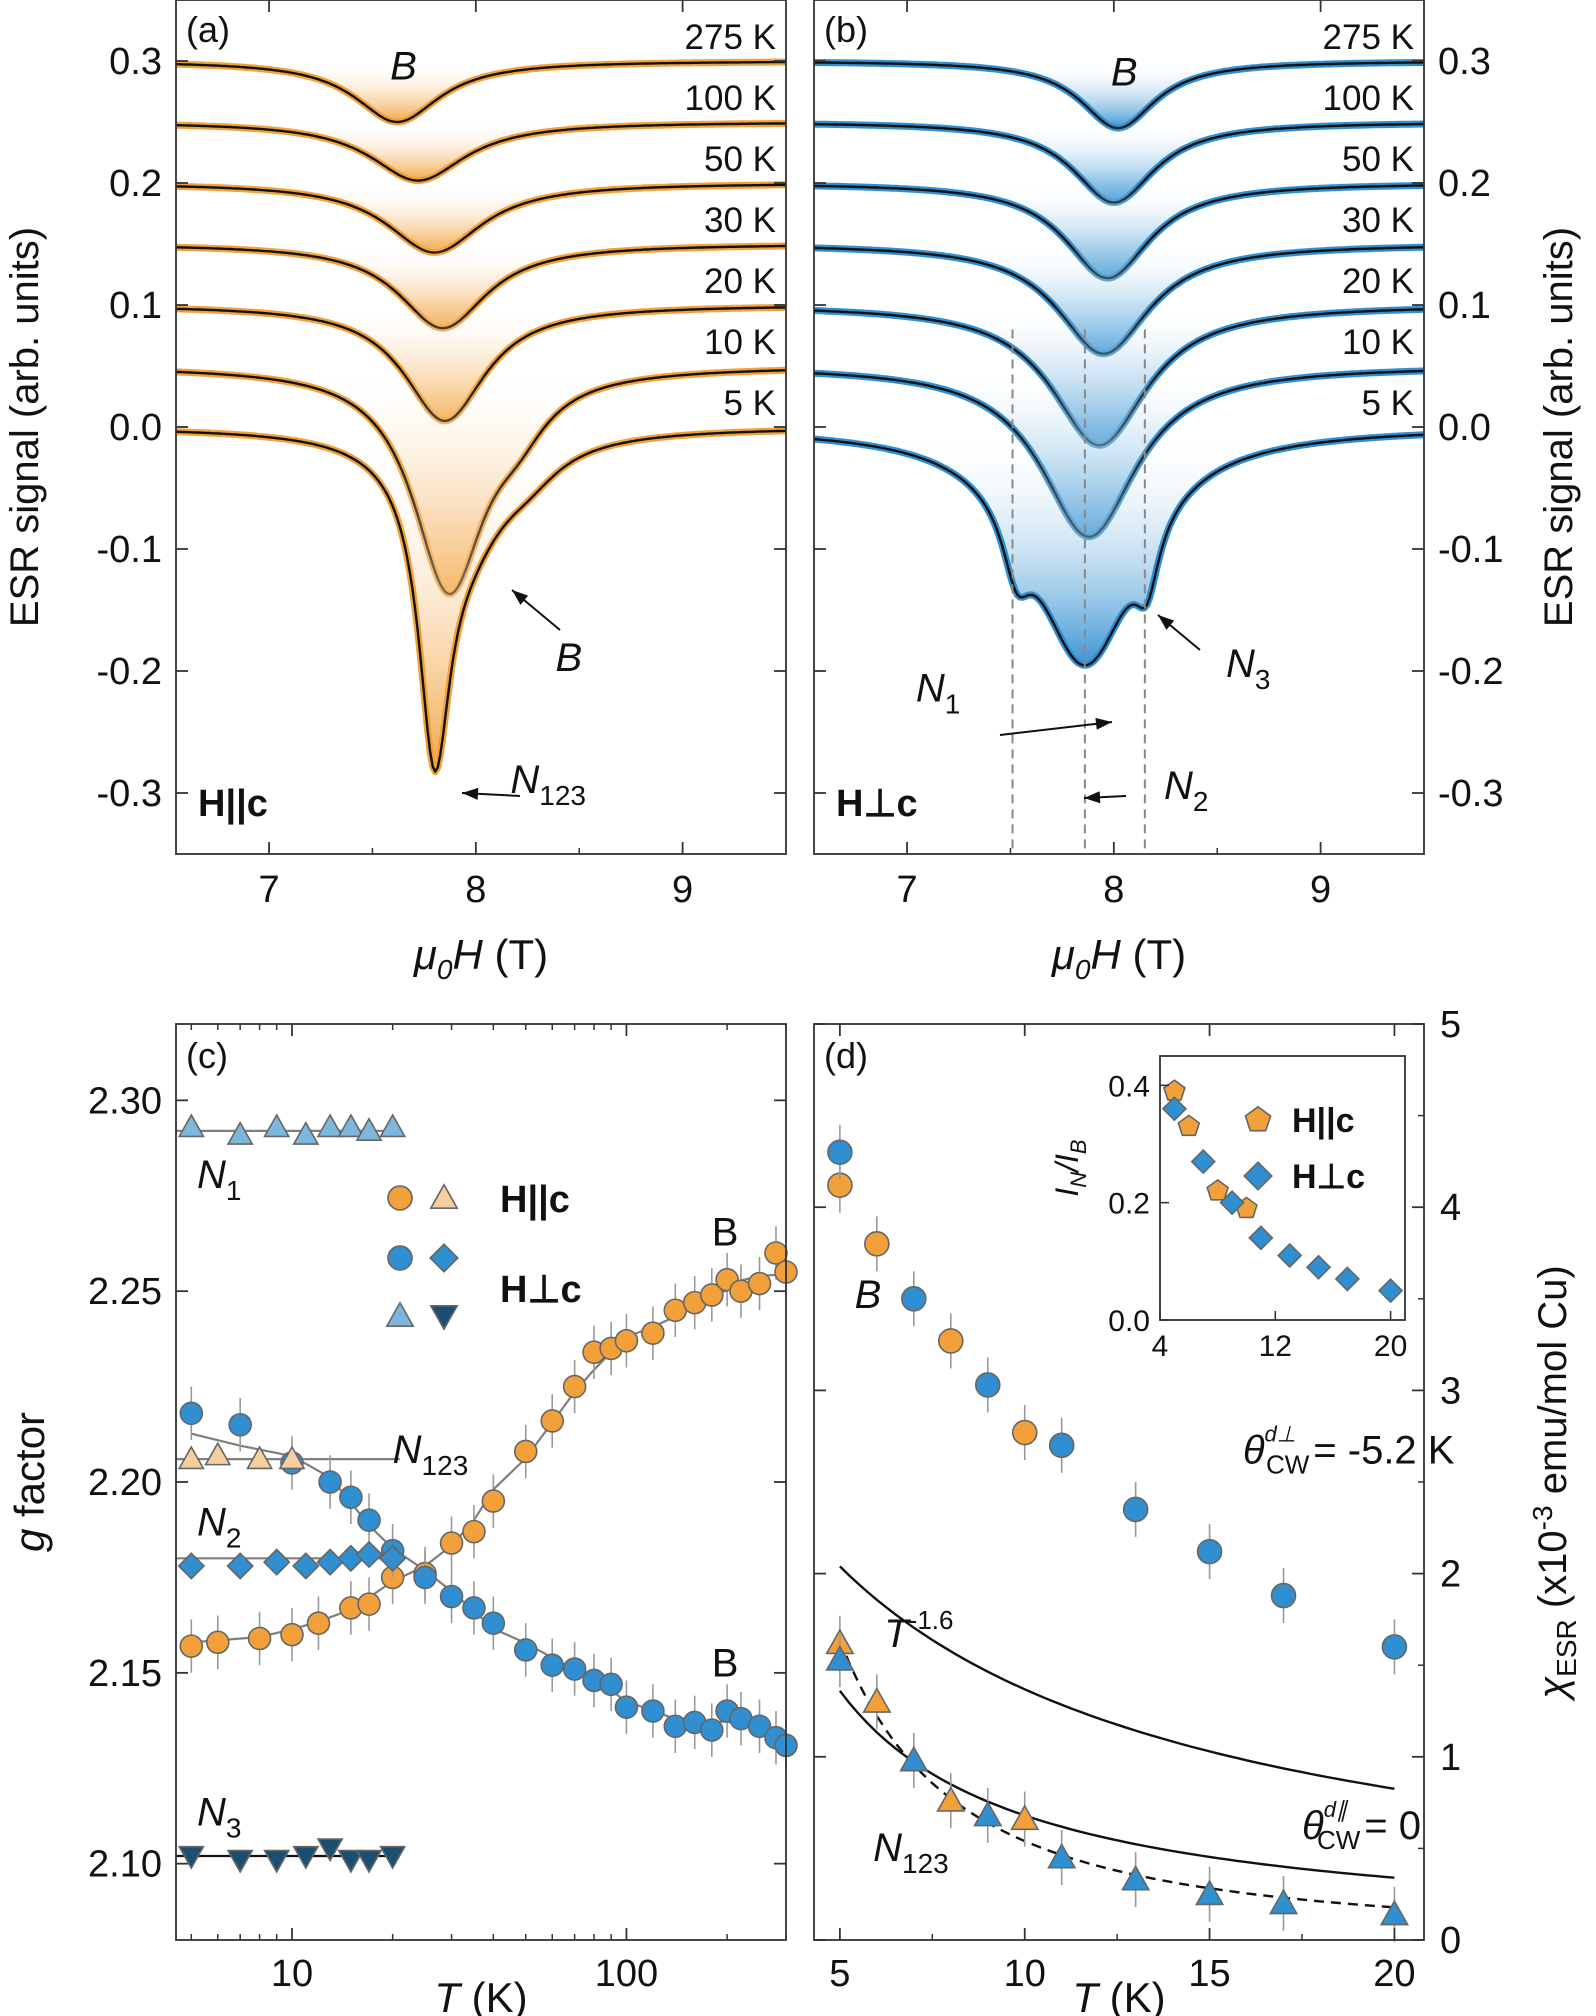 The image size is (1596, 2016). Describe the element at coordinates (1209, 1974) in the screenshot. I see `x-tick-label: 15` at that location.